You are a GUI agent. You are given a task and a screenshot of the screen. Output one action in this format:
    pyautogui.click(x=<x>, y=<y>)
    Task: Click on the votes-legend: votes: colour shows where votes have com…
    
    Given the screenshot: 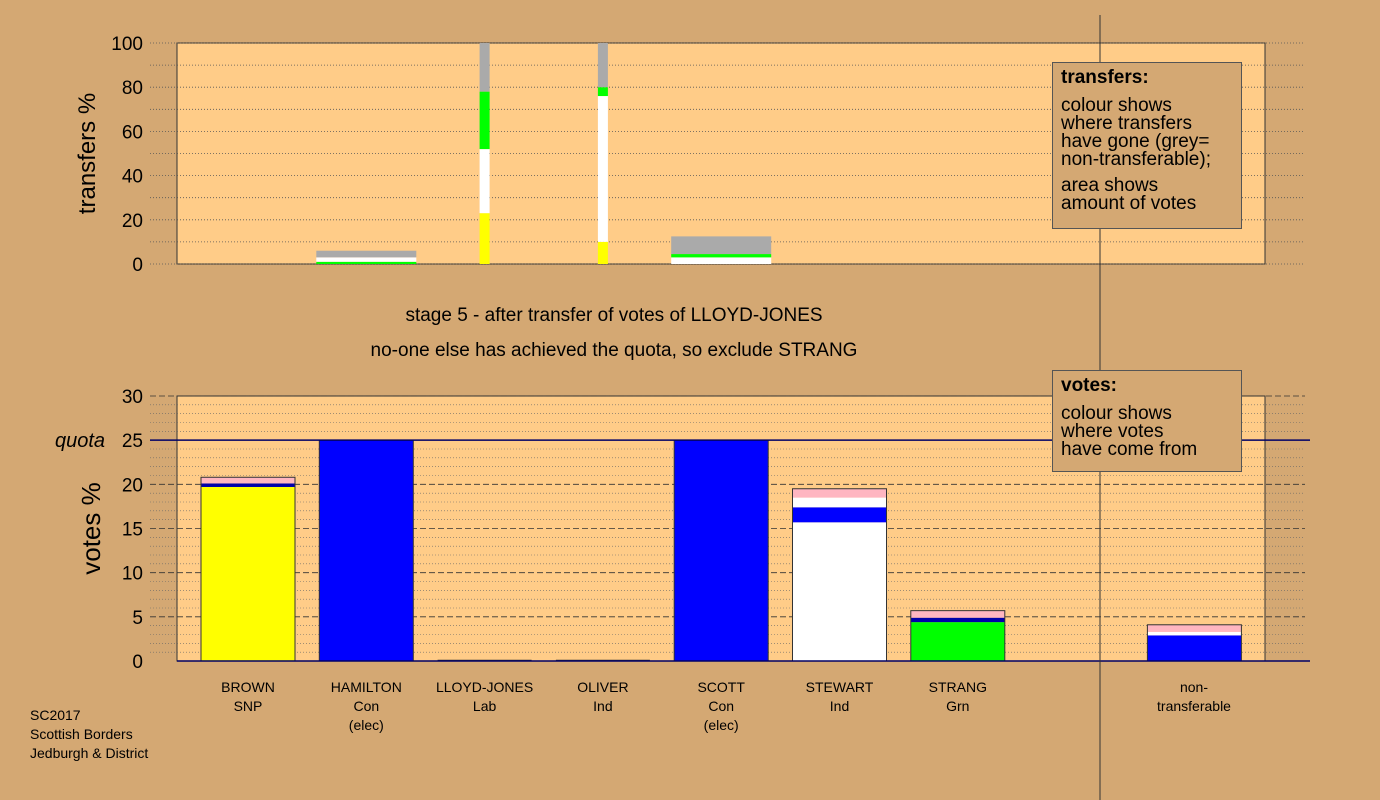 What is the action you would take?
    pyautogui.click(x=1147, y=421)
    